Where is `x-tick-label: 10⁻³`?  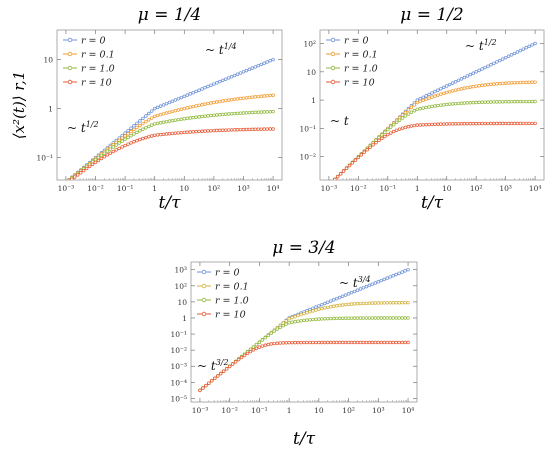
x-tick-label: 10⁻³ is located at coordinates (329, 188).